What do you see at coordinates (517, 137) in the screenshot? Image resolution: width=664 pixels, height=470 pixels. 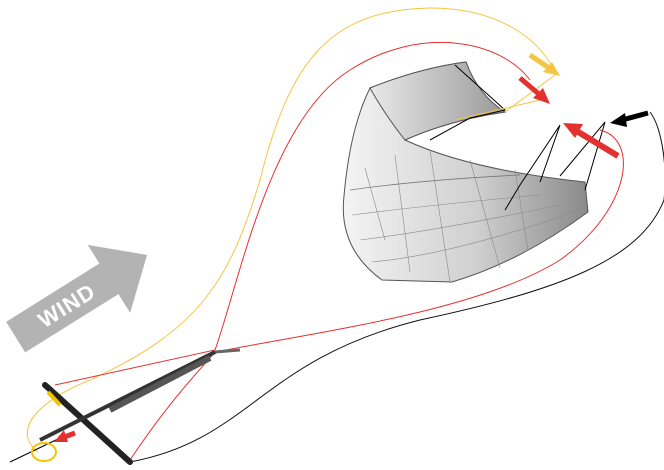 I see `bridles` at bounding box center [517, 137].